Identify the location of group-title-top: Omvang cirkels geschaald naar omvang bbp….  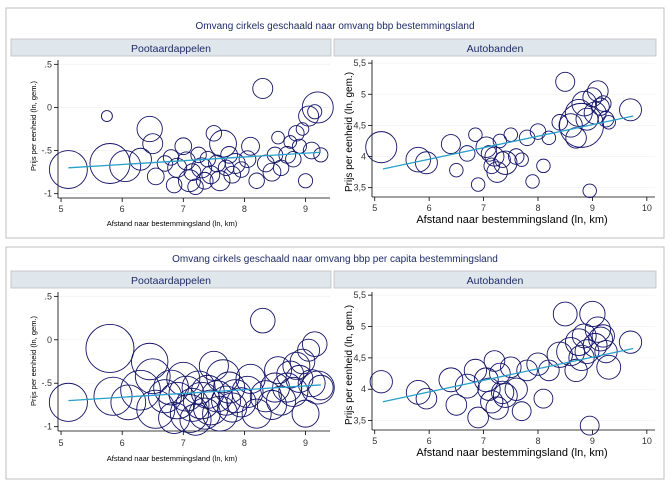
(334, 26).